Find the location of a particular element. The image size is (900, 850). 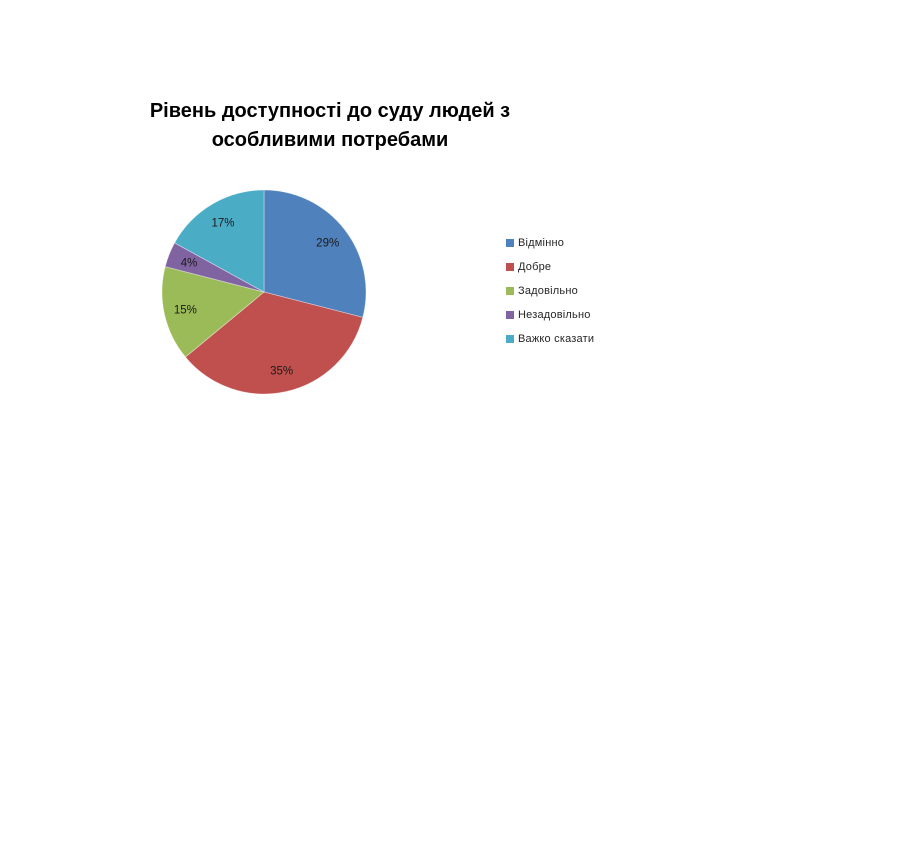

pie-data-label: 15% is located at coordinates (185, 311).